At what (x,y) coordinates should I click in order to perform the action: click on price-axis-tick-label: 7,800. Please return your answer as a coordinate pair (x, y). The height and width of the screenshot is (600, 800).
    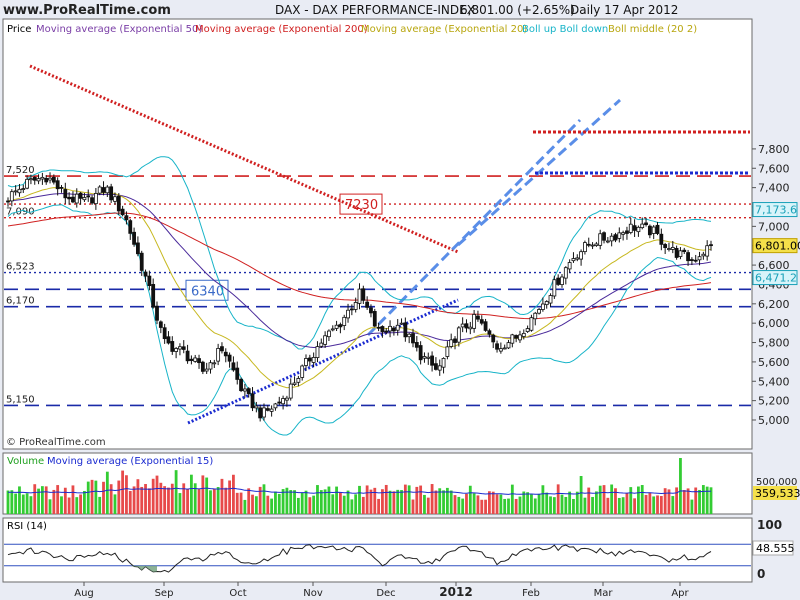
    Looking at the image, I should click on (774, 149).